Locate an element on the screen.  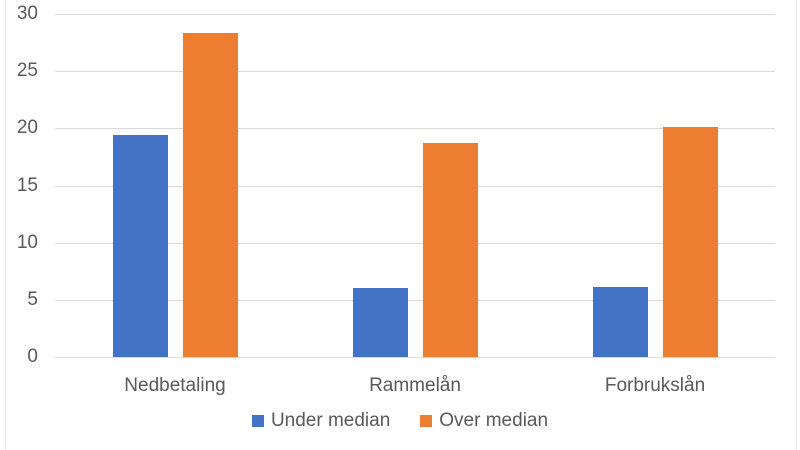
x-axis: Nedbetaling Rammelån Forbrukslån is located at coordinates (415, 385).